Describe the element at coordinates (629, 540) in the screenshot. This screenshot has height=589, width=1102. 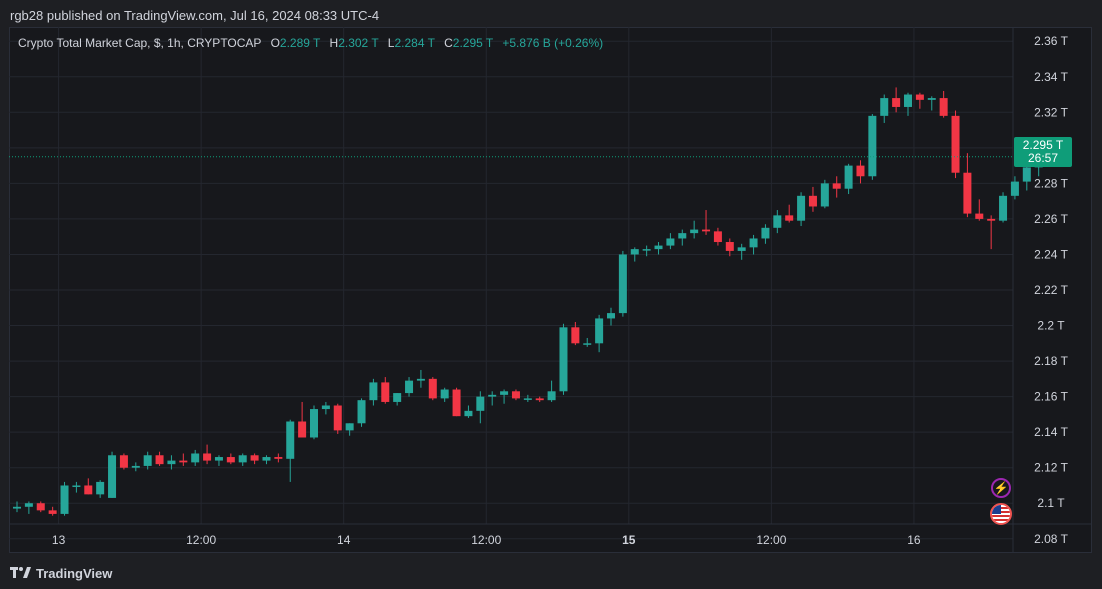
I see `x-tick-label: 15` at that location.